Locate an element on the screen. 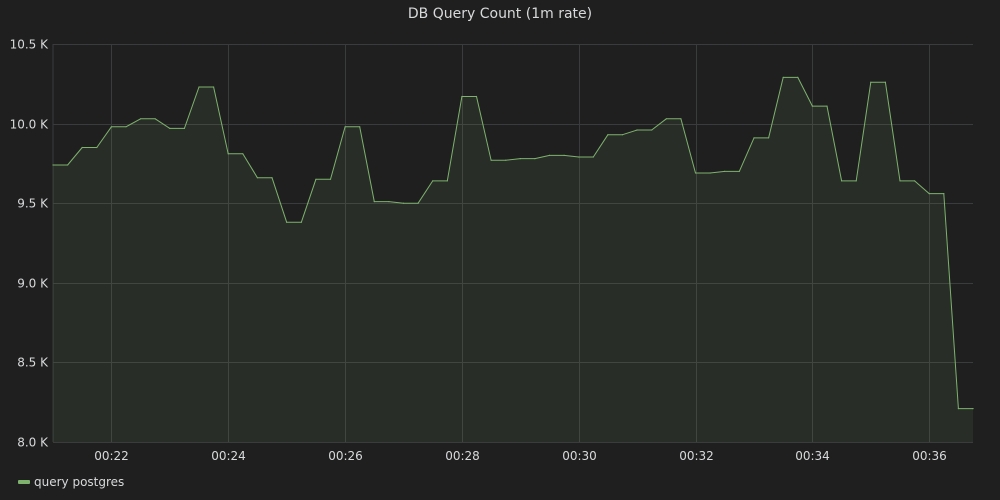 This screenshot has width=1000, height=500. x-tick-label: 00:34 is located at coordinates (812, 456).